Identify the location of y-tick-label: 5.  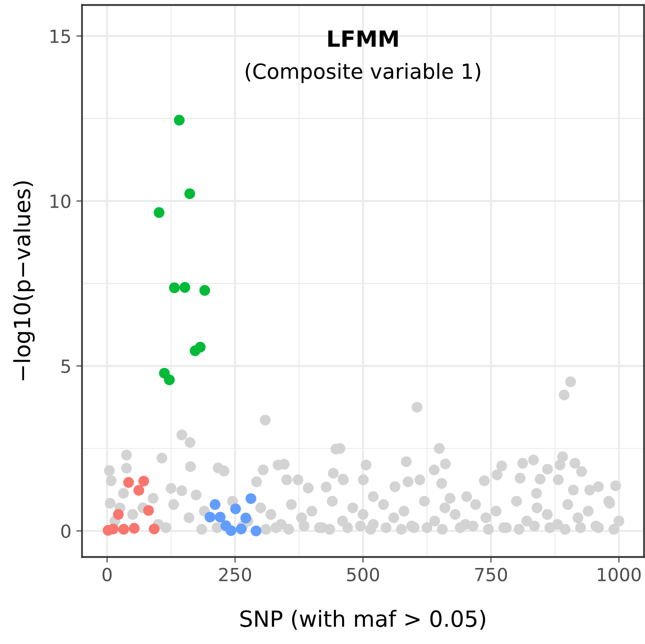
(65, 367).